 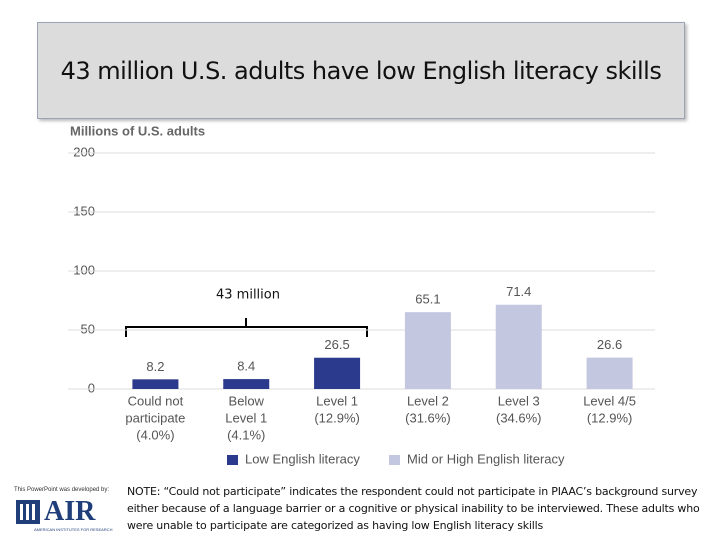 I want to click on logo-name: AIR, so click(x=70, y=511).